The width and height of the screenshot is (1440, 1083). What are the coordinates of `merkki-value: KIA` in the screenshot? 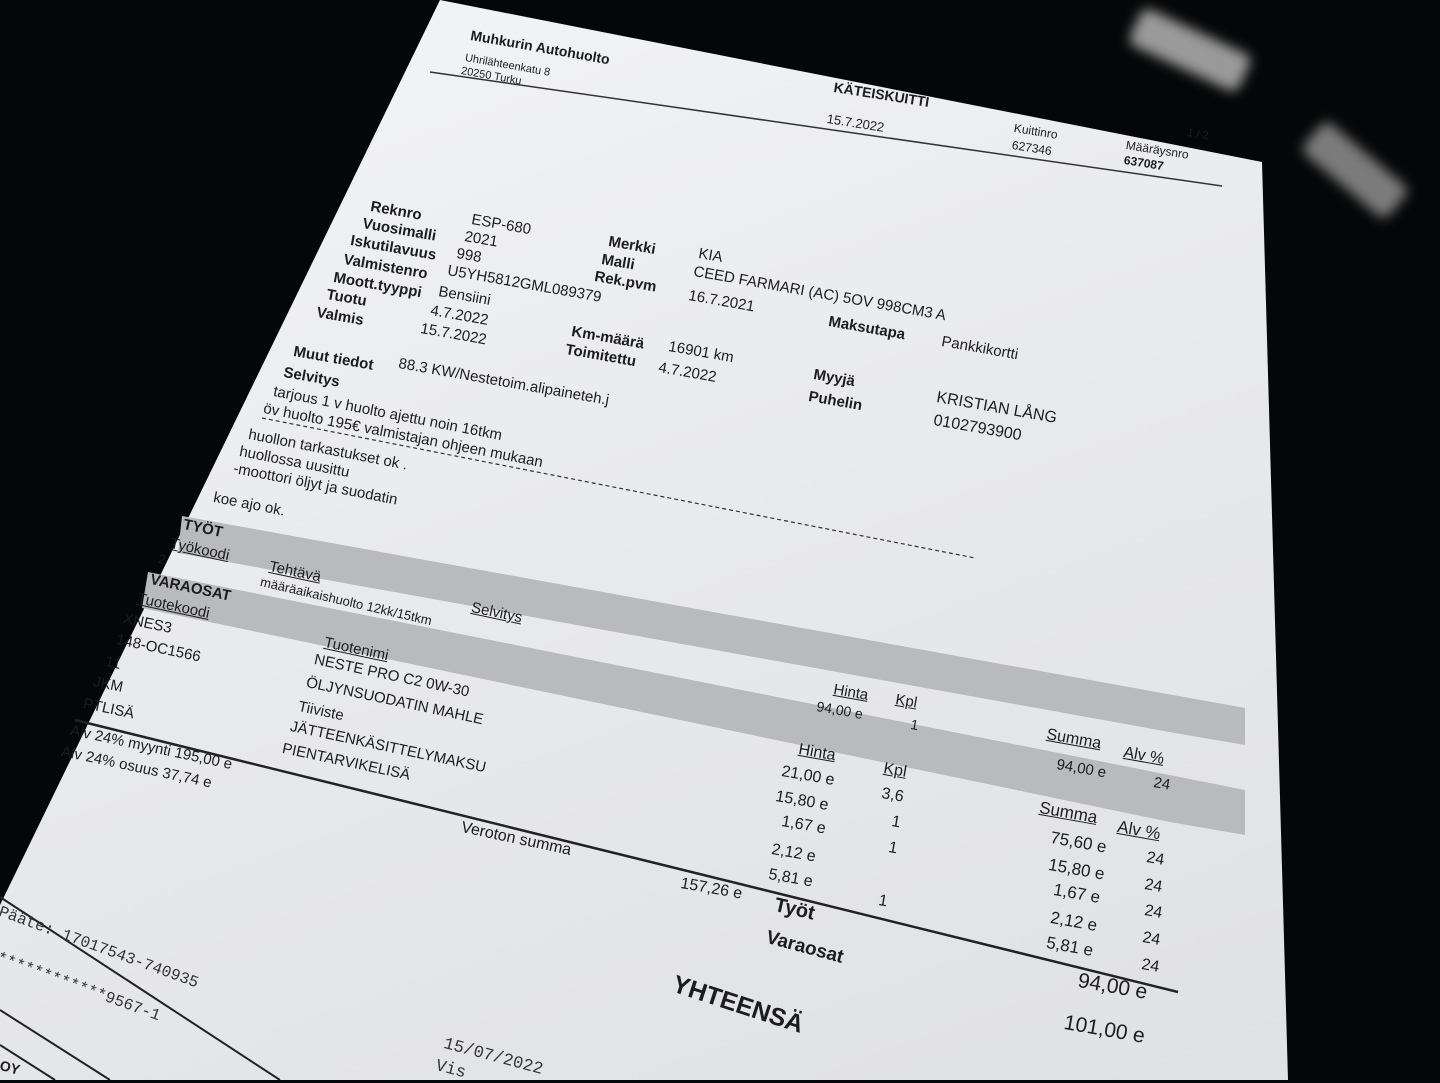 It's located at (710, 255).